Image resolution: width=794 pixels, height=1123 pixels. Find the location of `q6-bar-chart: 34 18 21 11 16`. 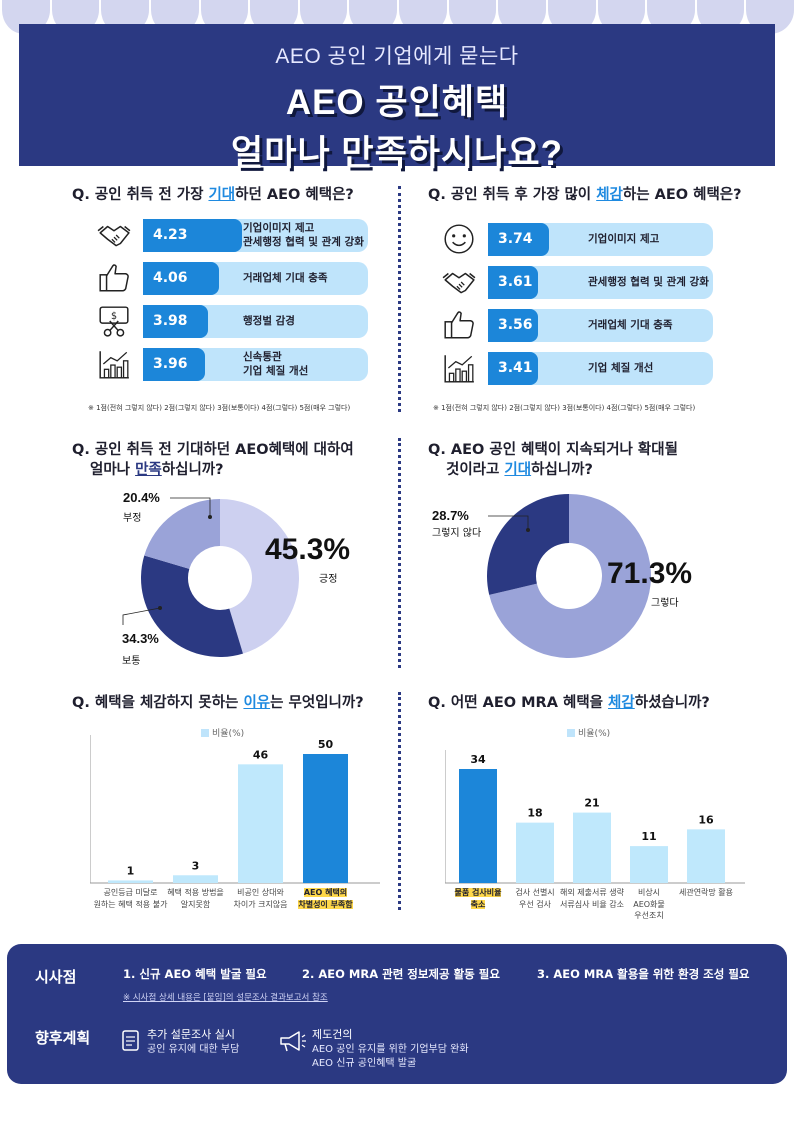

q6-bar-chart: 34 18 21 11 16 is located at coordinates (595, 817).